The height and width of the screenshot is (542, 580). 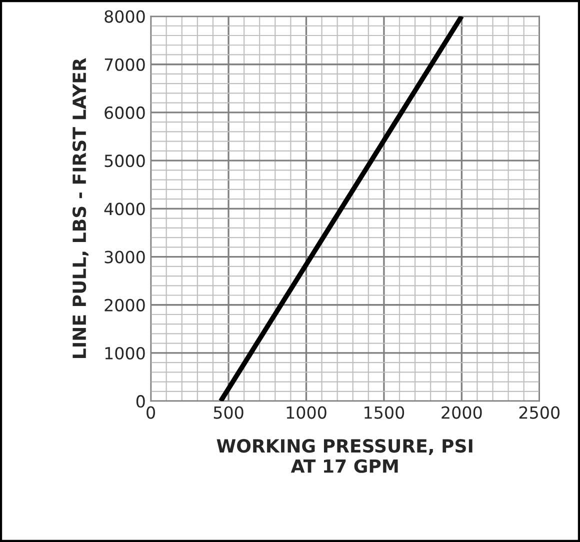 I want to click on y-tick-label: 4000, so click(x=124, y=209).